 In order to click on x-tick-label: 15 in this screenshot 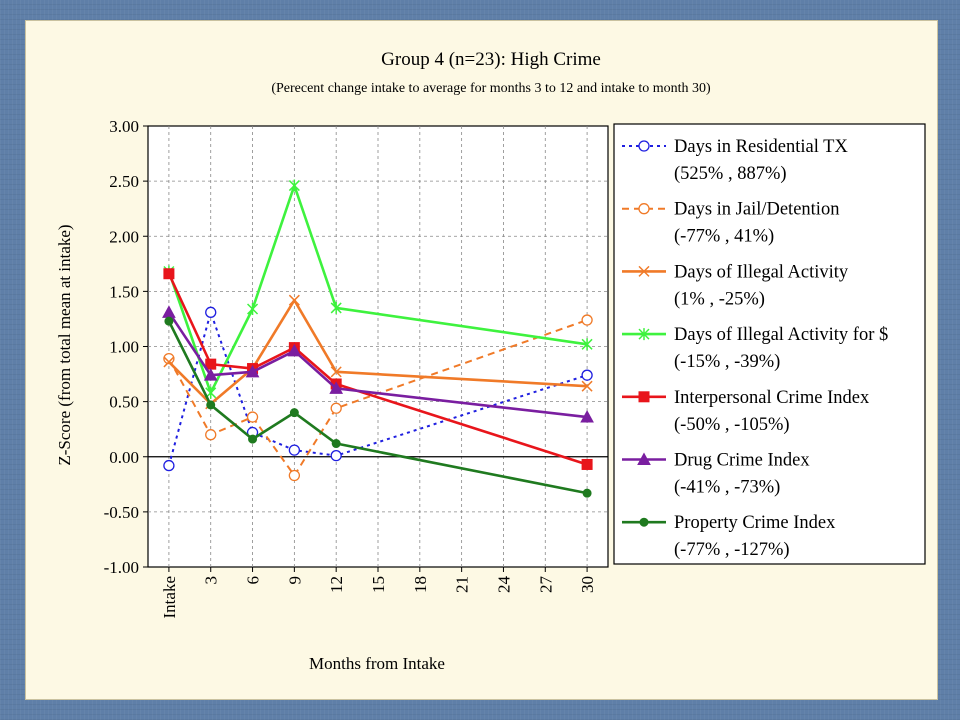, I will do `click(378, 584)`.